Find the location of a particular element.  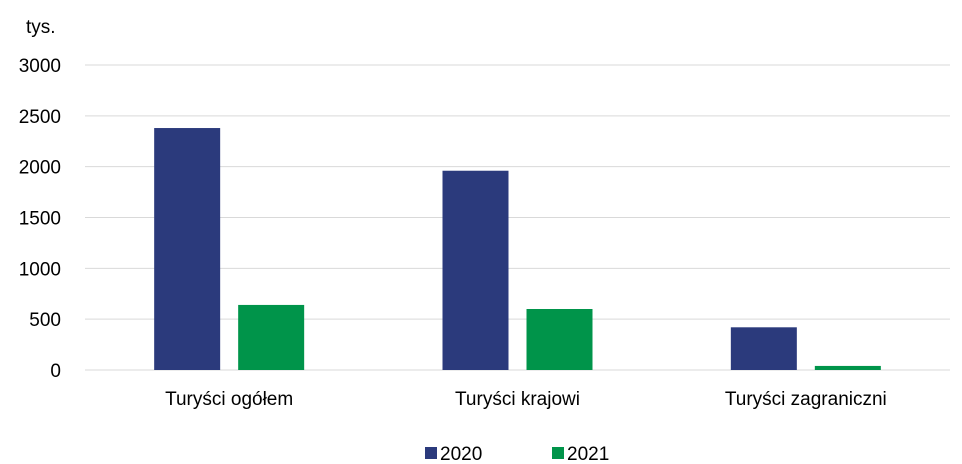

y-axis-ticks: 0 500 1000 1500 2000 2500 3000 is located at coordinates (40, 219).